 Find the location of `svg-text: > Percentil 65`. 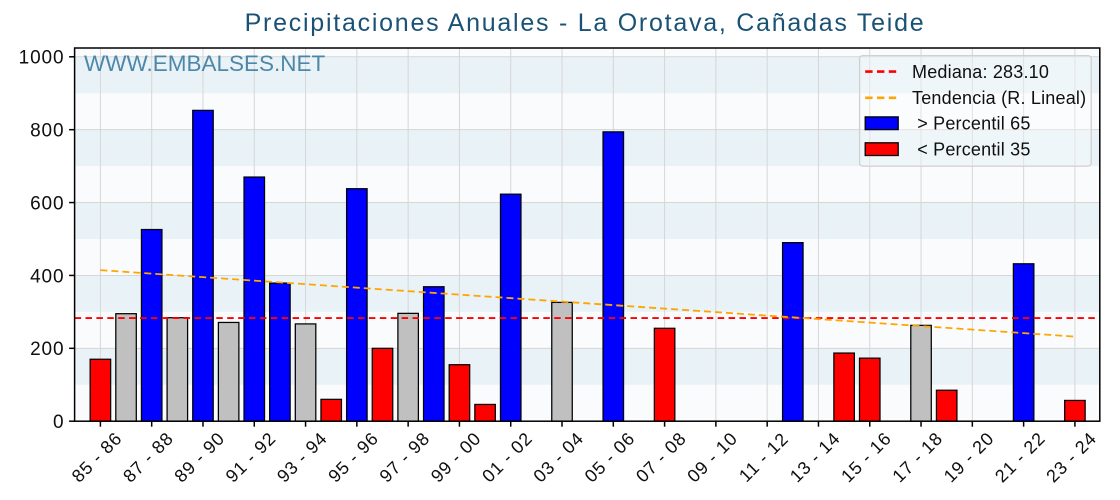

svg-text: > Percentil 65 is located at coordinates (971, 124).